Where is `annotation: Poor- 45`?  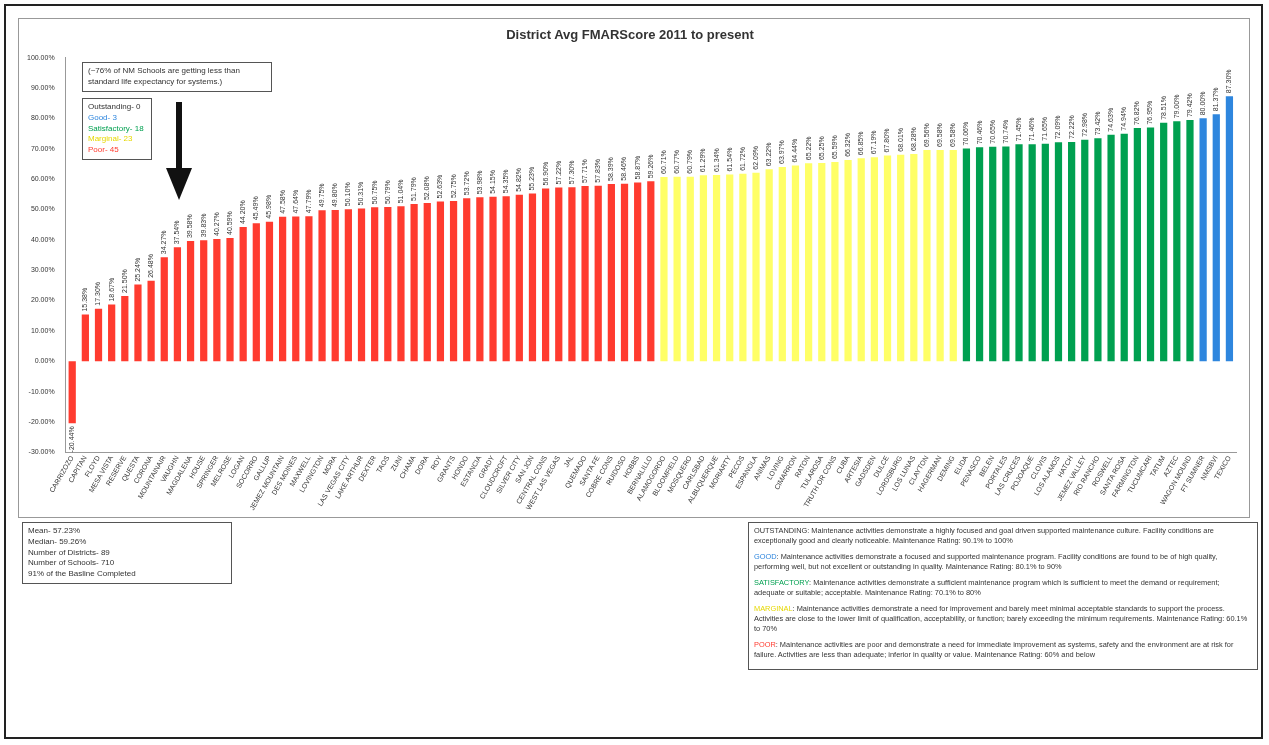 annotation: Poor- 45 is located at coordinates (104, 150).